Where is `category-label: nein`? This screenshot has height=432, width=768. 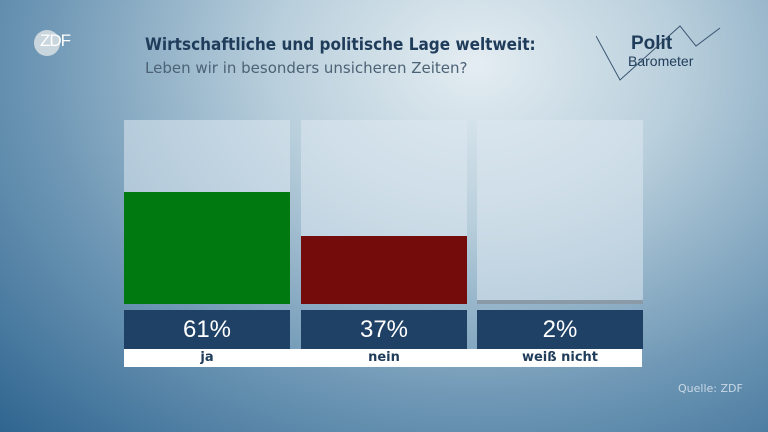 category-label: nein is located at coordinates (384, 357).